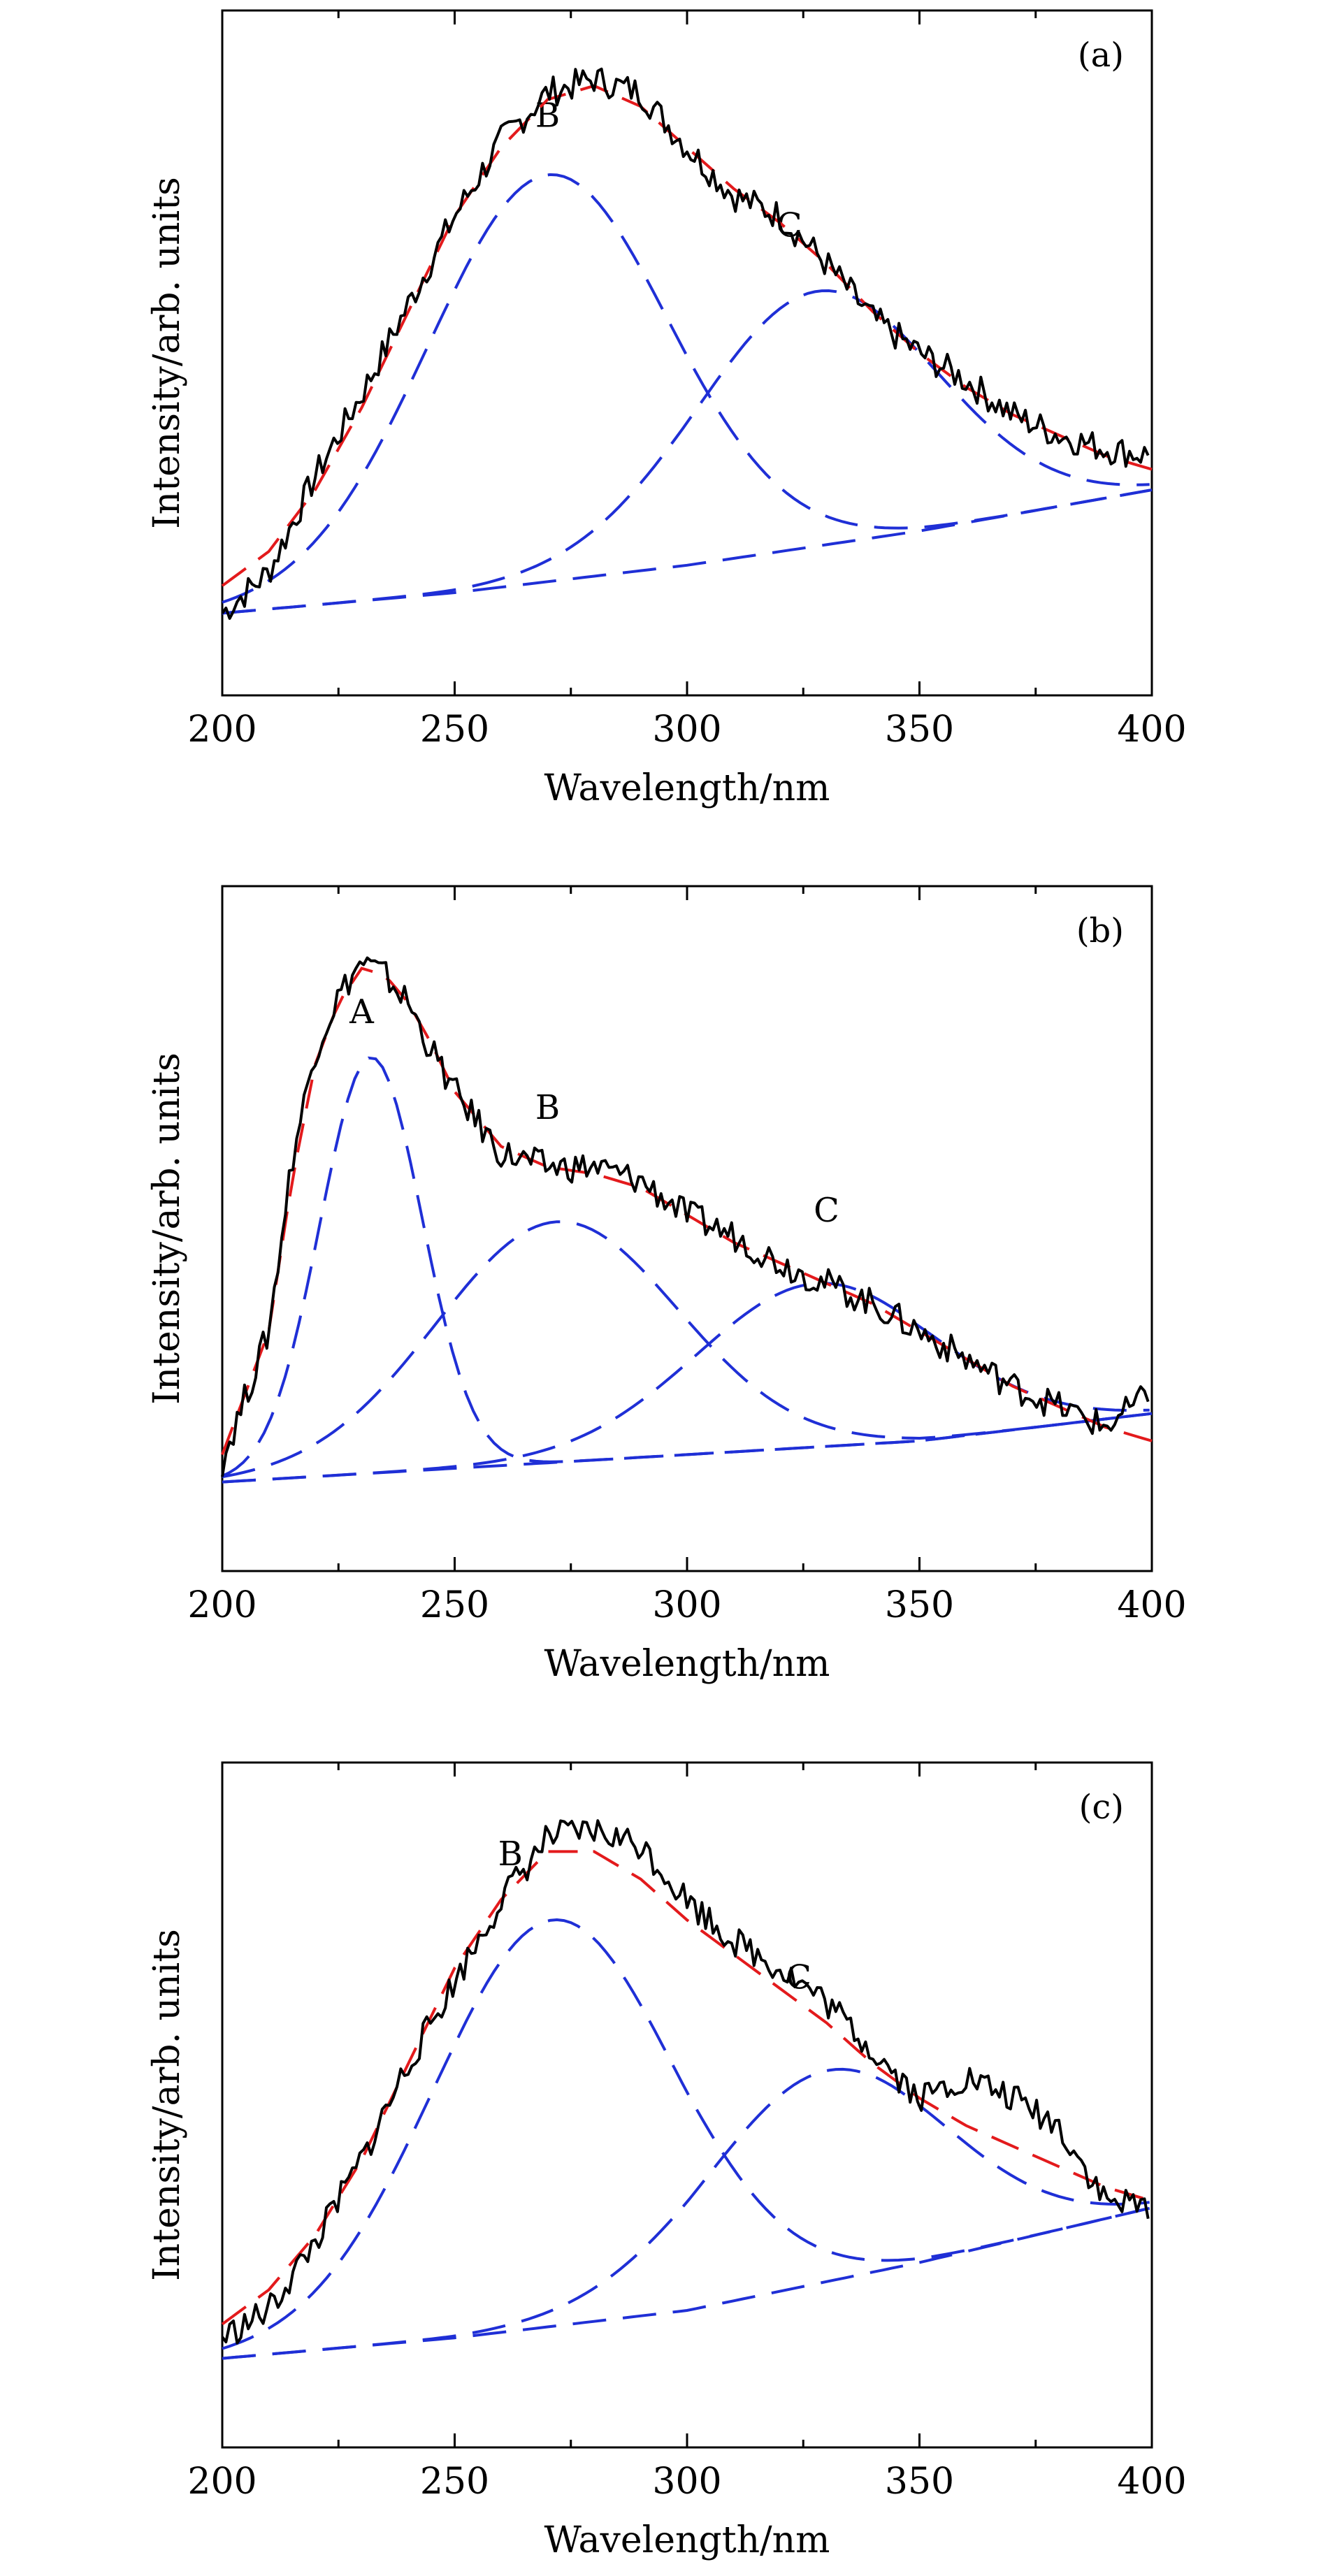  I want to click on panel-label: (b), so click(1100, 930).